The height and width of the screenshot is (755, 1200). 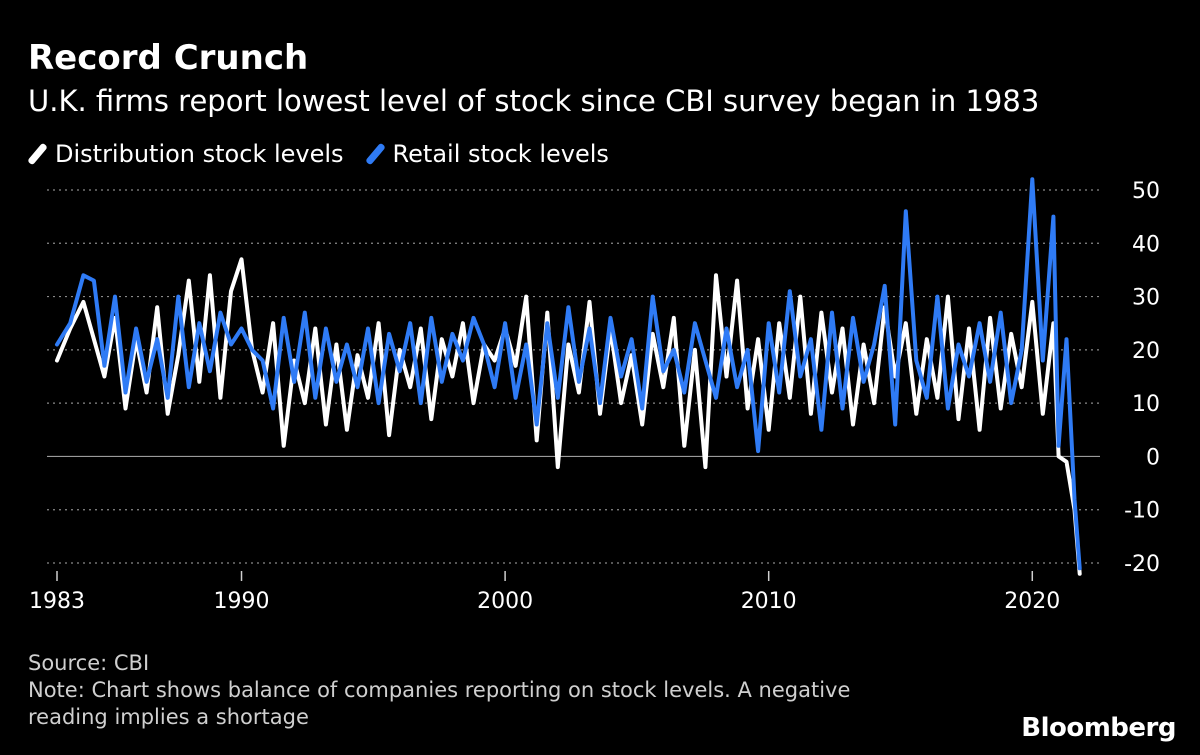 What do you see at coordinates (769, 601) in the screenshot?
I see `x-tick-label: 2010` at bounding box center [769, 601].